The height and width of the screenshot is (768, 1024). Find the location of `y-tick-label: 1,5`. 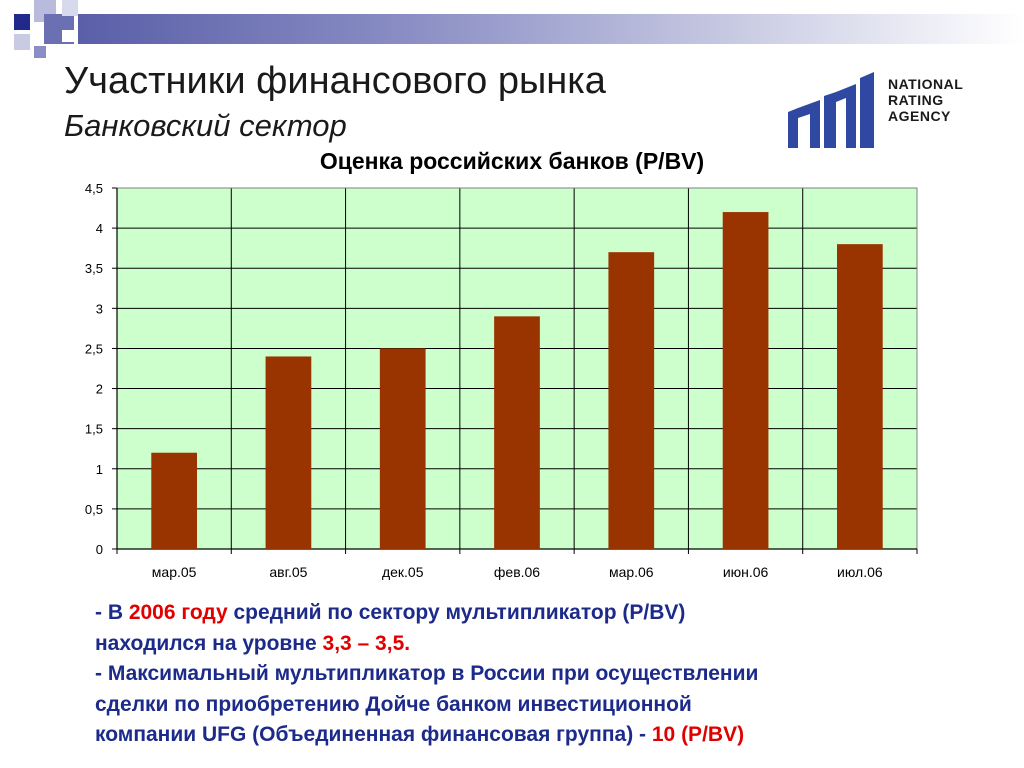

y-tick-label: 1,5 is located at coordinates (94, 429).